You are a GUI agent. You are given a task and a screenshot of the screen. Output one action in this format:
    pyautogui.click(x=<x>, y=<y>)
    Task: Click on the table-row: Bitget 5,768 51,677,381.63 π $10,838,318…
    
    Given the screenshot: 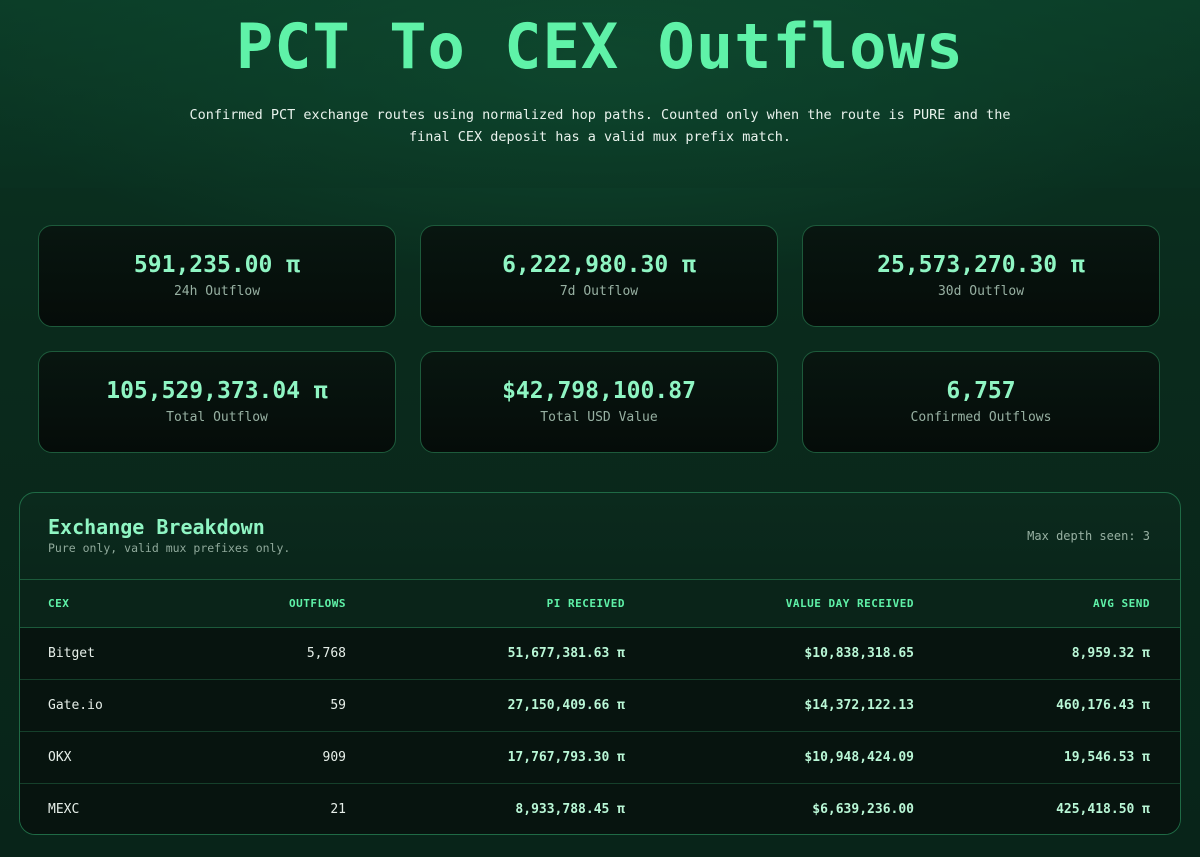 What is the action you would take?
    pyautogui.click(x=600, y=653)
    